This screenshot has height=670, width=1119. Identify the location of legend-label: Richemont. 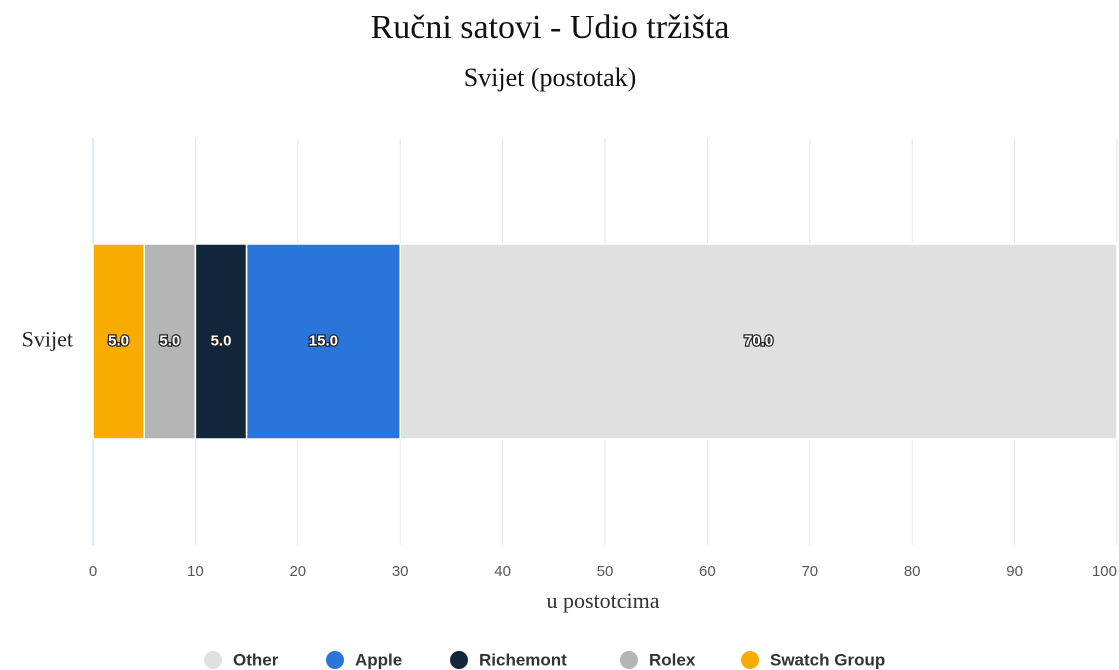
(523, 659).